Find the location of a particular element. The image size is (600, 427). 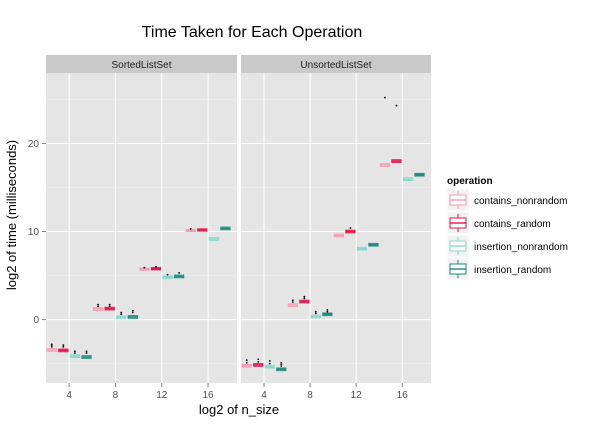

x-axis-label: log2 of n_size is located at coordinates (239, 409).